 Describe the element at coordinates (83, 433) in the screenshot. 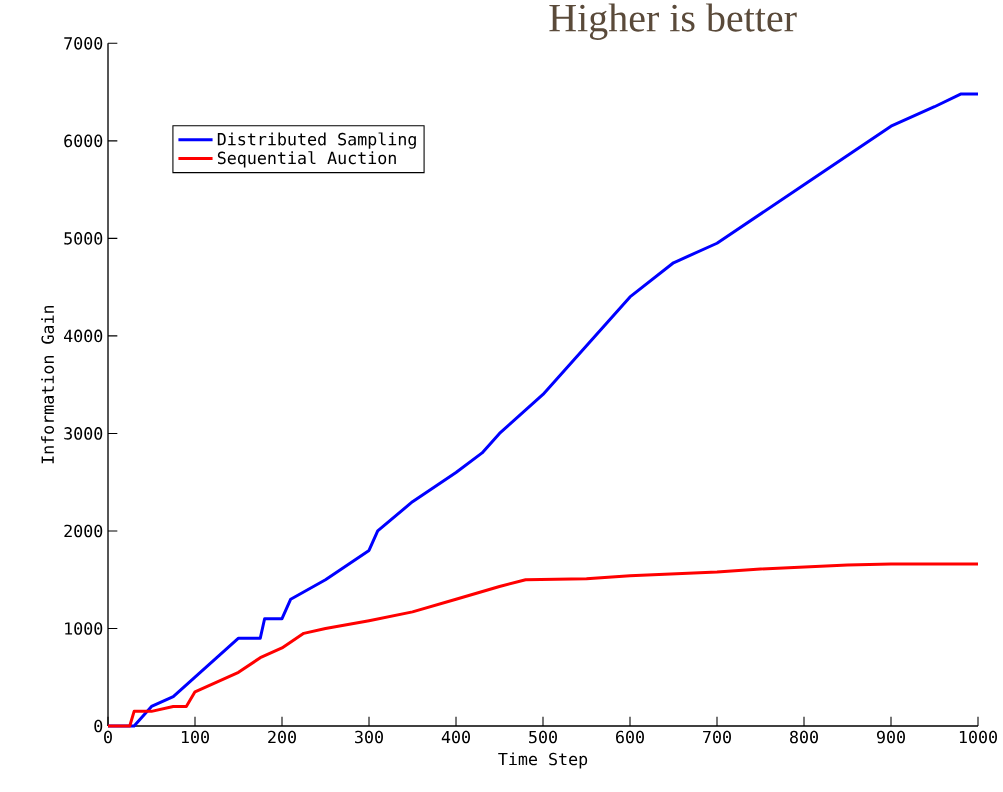

I see `y-tick-label: 3000` at that location.